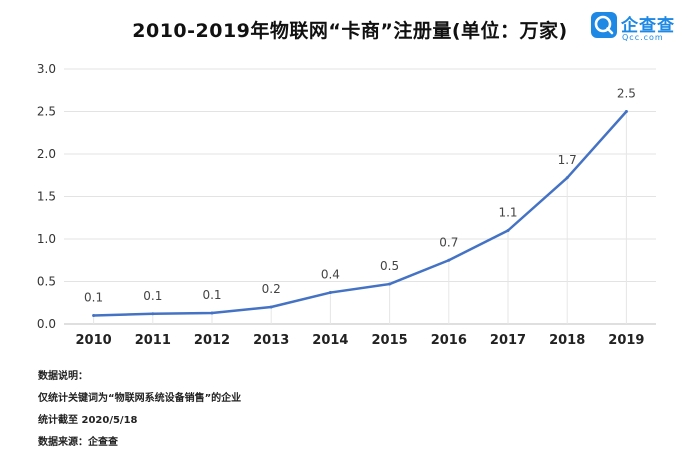  I want to click on notes-line-3: 数据来源：企查查, so click(78, 442).